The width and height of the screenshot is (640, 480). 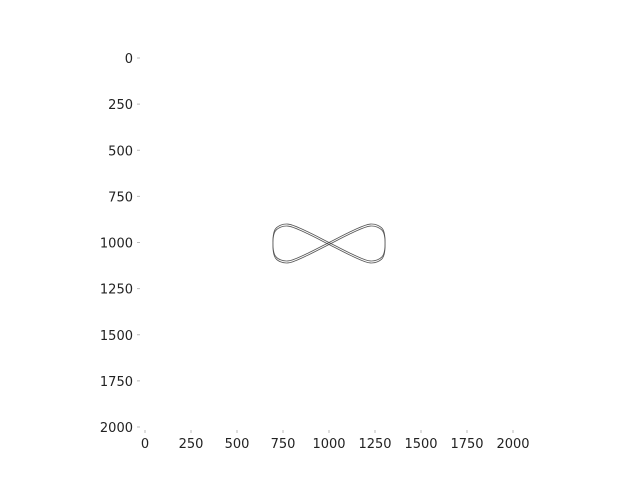 I want to click on y-tick-label: 250, so click(x=120, y=105).